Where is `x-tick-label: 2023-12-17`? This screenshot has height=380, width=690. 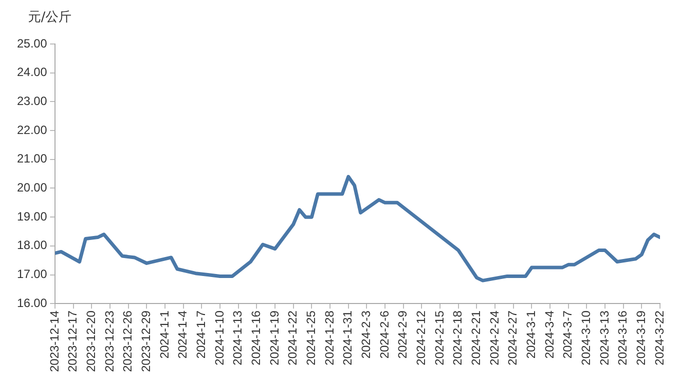
x-tick-label: 2023-12-17 is located at coordinates (73, 341).